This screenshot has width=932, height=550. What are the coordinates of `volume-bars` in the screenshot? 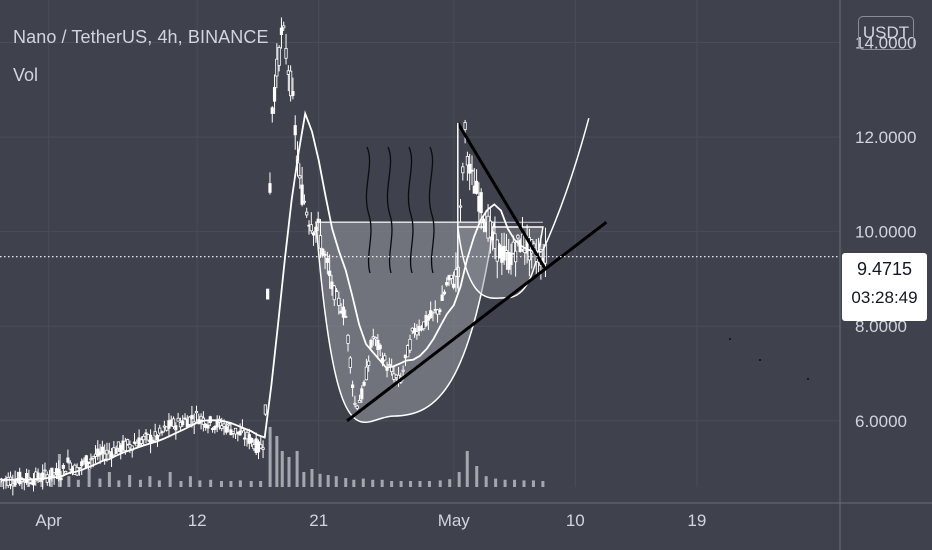 It's located at (272, 457).